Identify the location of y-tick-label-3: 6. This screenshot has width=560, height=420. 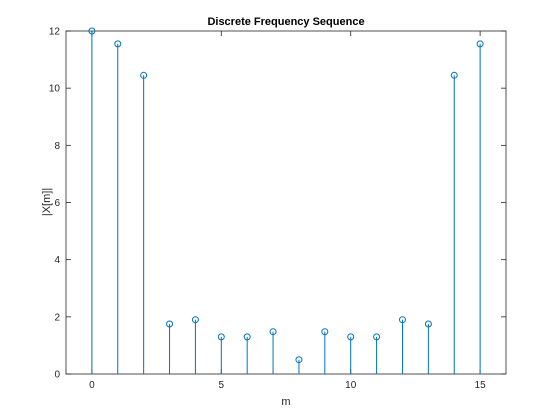
(57, 203).